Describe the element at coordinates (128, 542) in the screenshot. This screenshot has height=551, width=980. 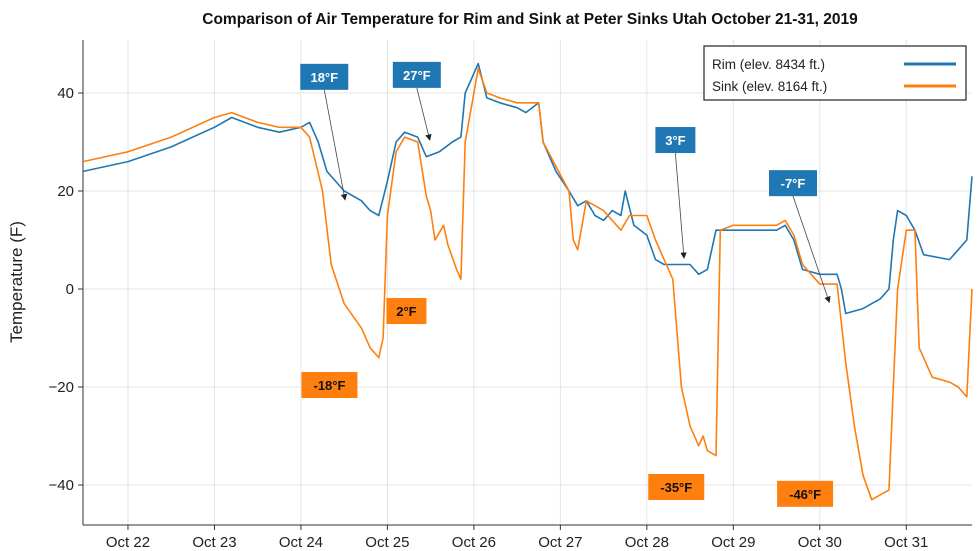
I see `x-tick-label: Oct 22` at that location.